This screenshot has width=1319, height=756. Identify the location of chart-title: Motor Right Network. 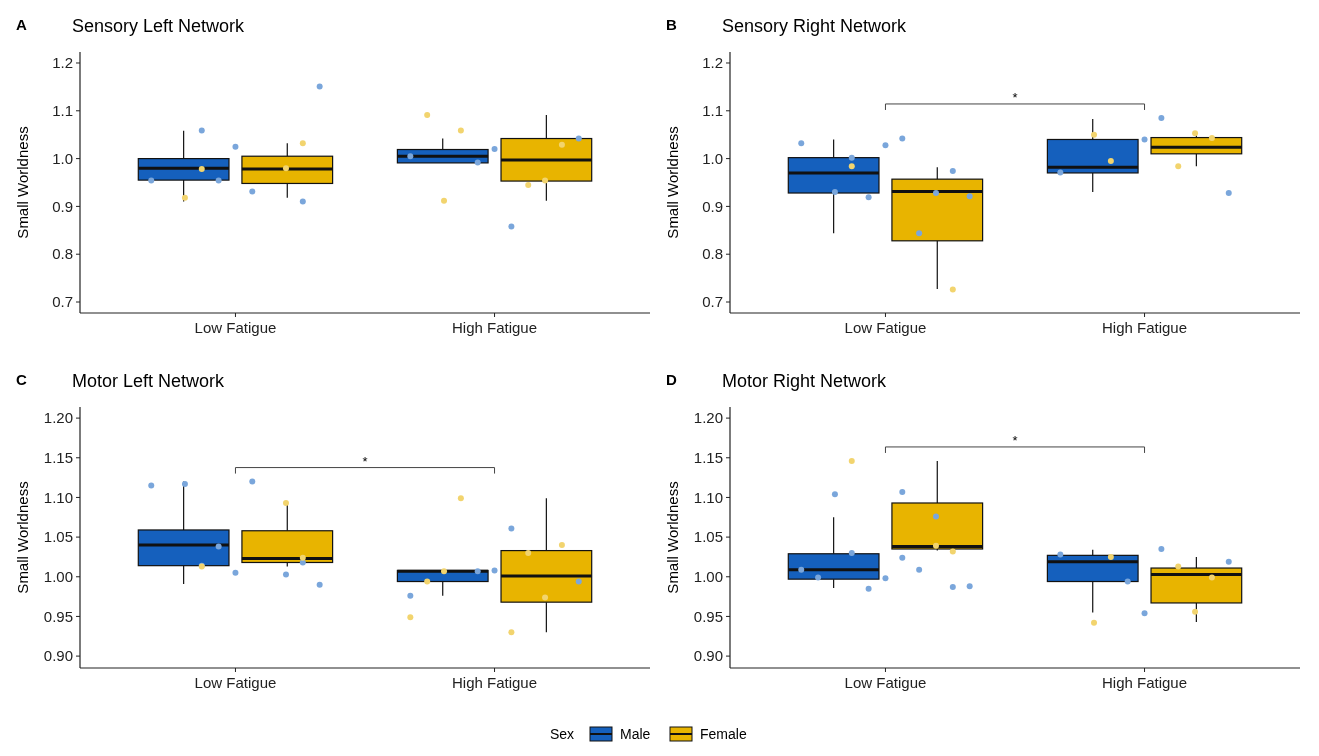
(805, 381).